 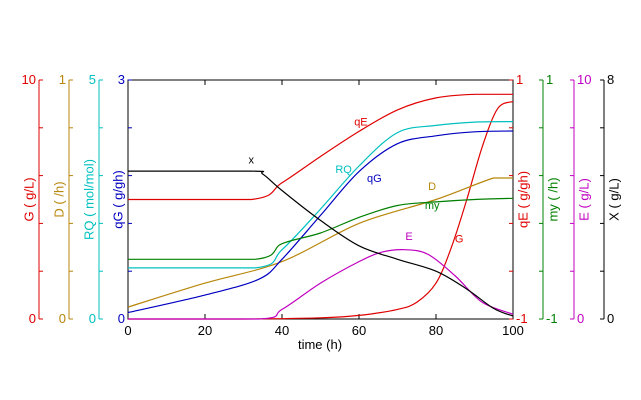 What do you see at coordinates (59, 199) in the screenshot?
I see `y-axis-title-d: D ( /h)` at bounding box center [59, 199].